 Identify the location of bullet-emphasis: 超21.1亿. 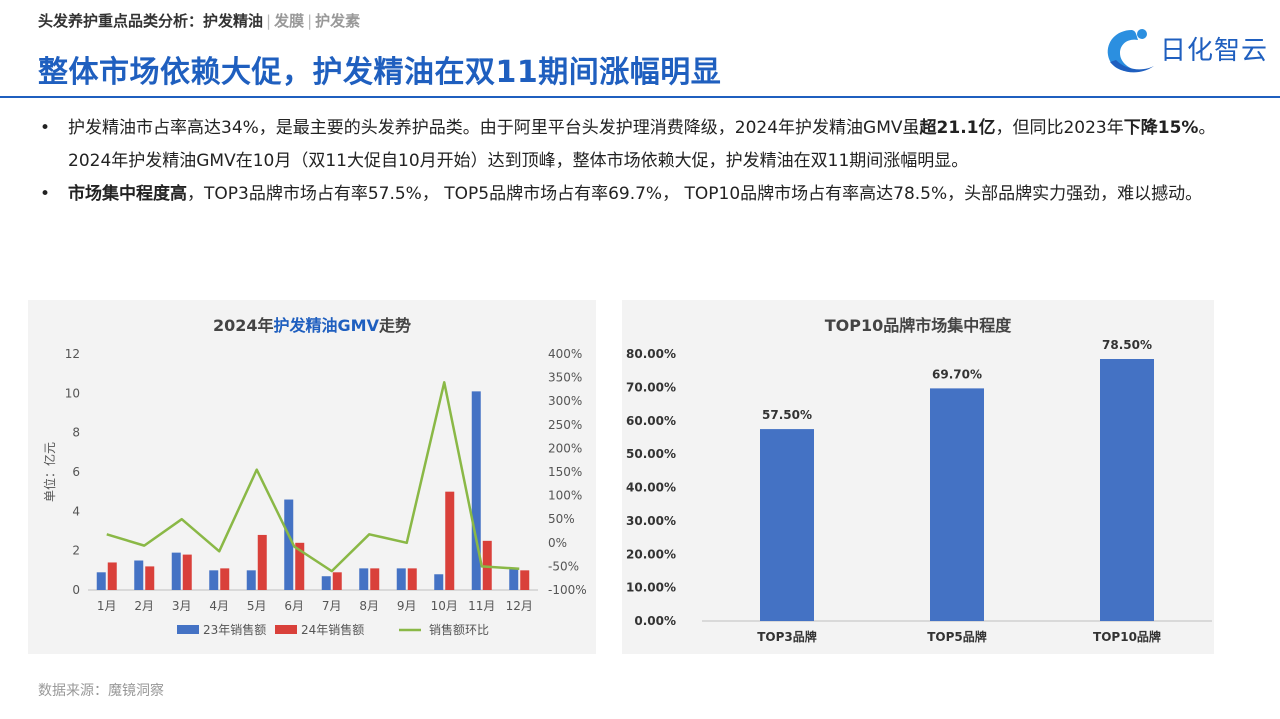
(957, 128).